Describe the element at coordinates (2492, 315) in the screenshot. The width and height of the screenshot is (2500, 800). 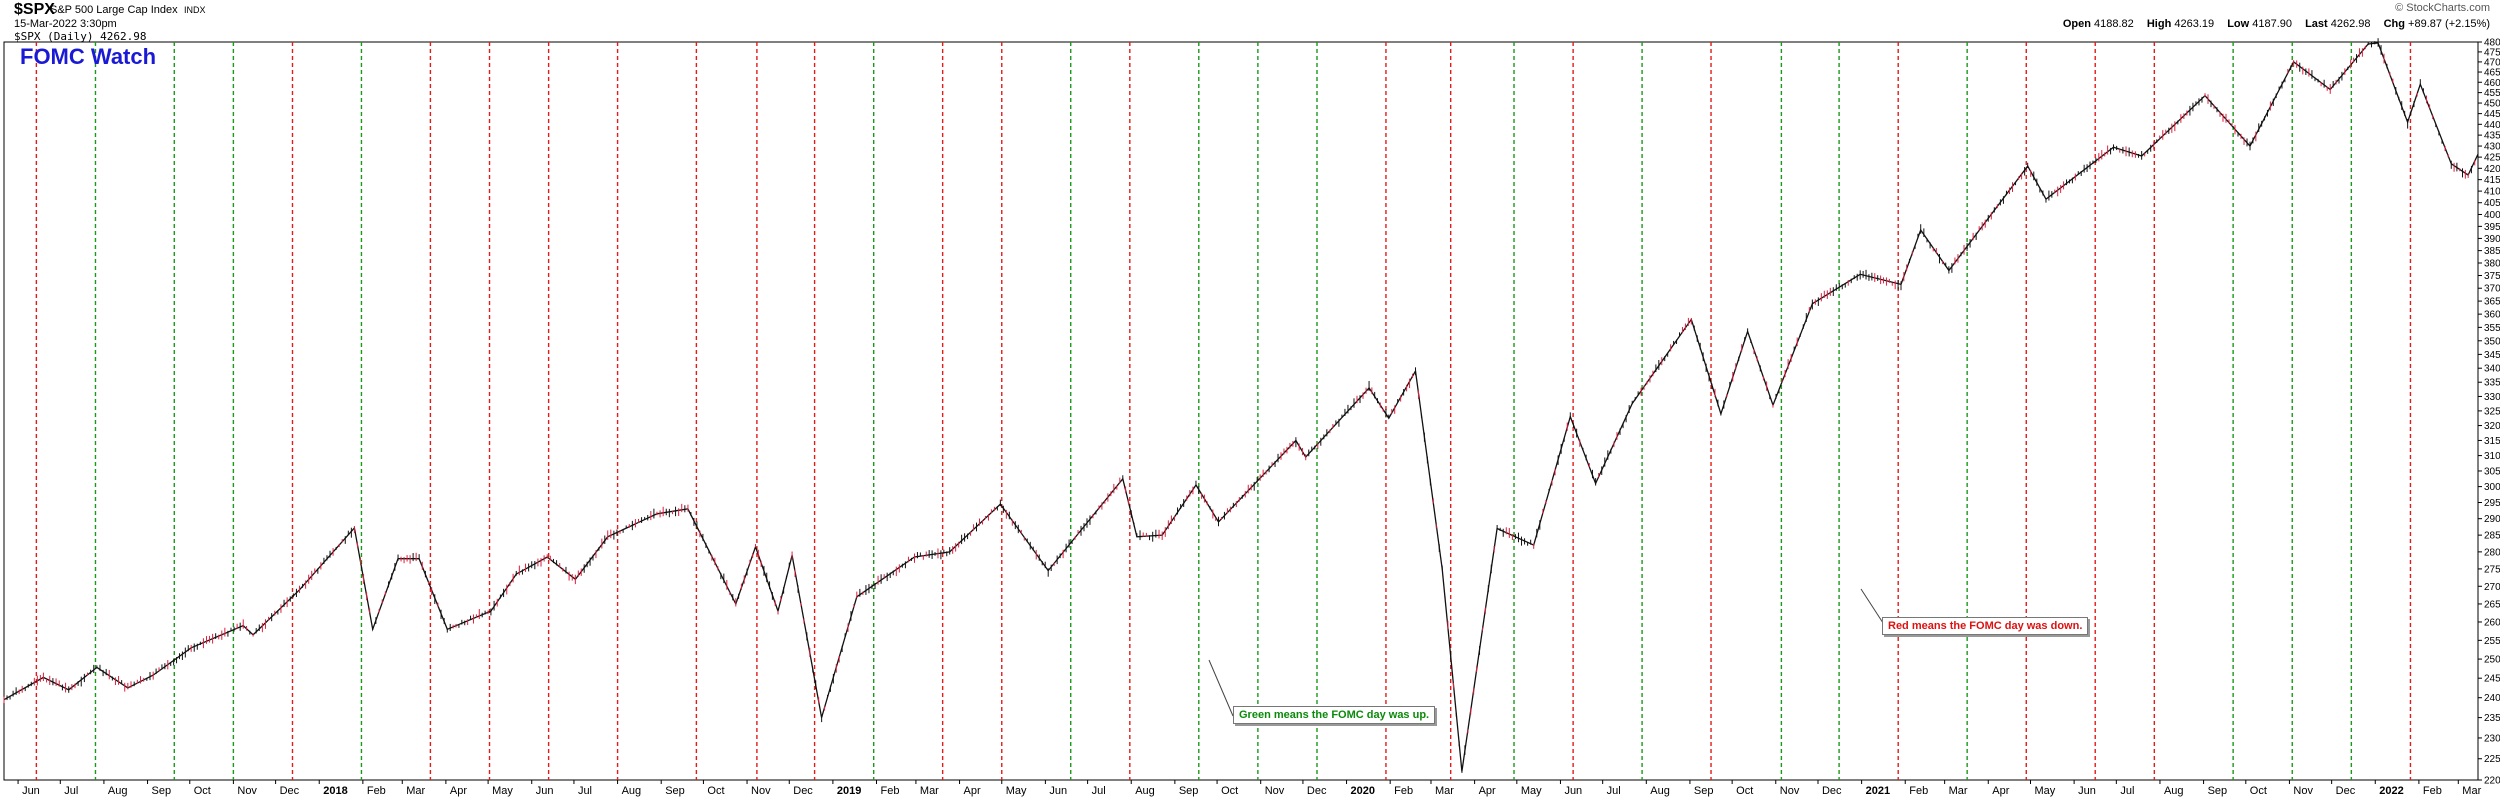
I see `y-tick-label: 3600` at that location.